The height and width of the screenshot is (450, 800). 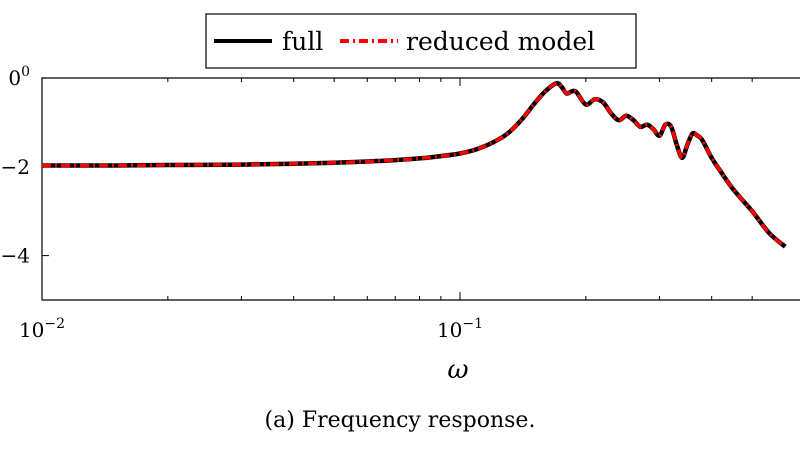 What do you see at coordinates (400, 420) in the screenshot?
I see `figure-caption: (a) Frequency response.` at bounding box center [400, 420].